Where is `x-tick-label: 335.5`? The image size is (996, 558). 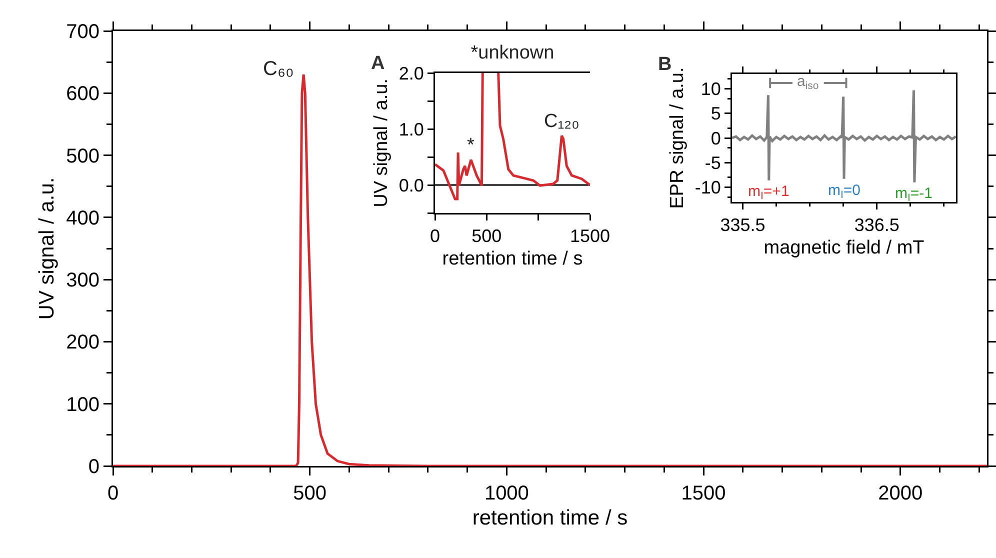
x-tick-label: 335.5 is located at coordinates (743, 225).